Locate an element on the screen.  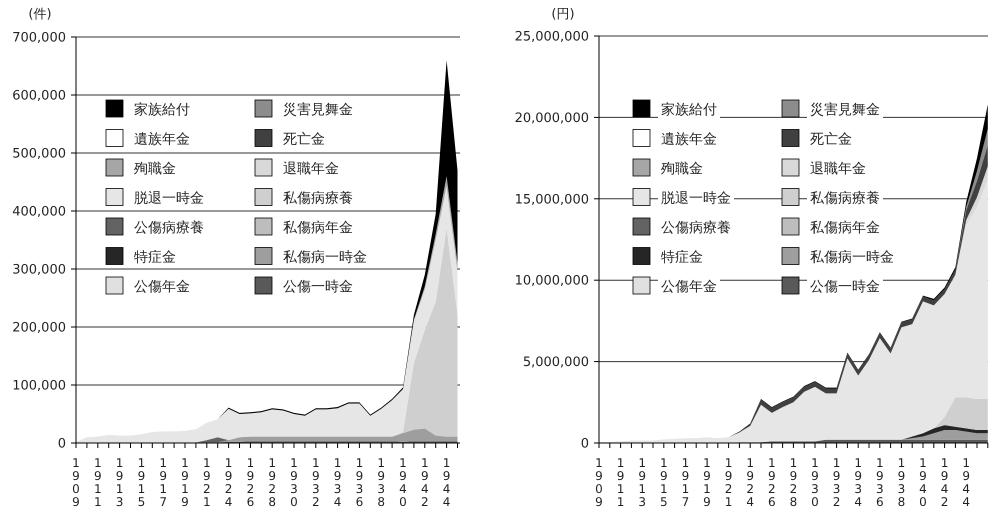
y-tick-label: 15,000,000 is located at coordinates (551, 200).